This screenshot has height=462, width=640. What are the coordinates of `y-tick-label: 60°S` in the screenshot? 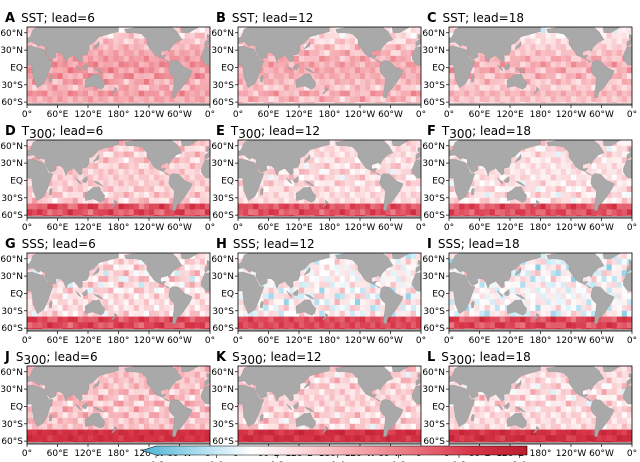 It's located at (12, 329).